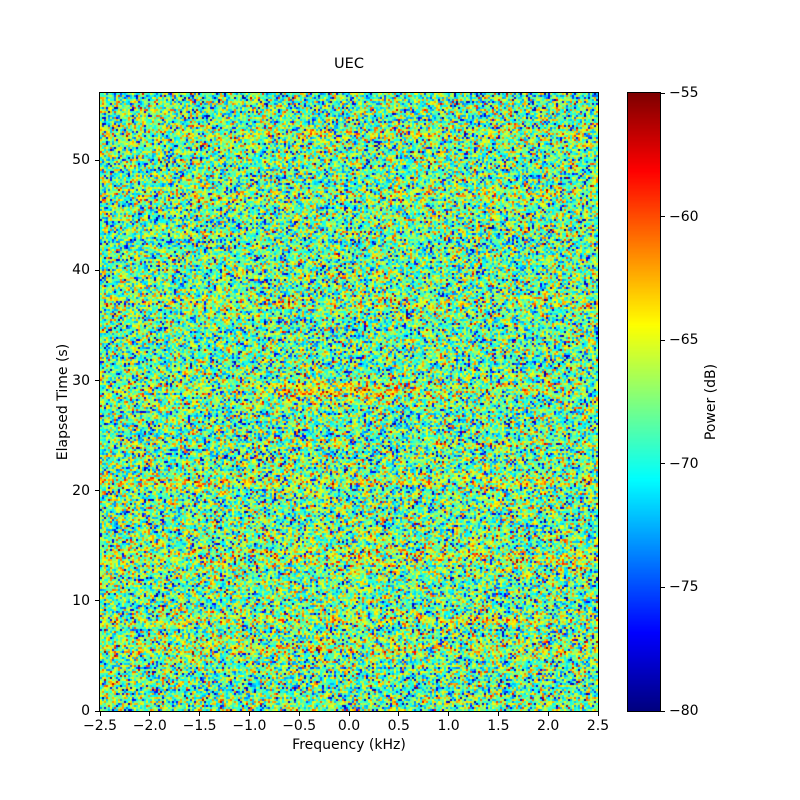  I want to click on x-tick-label: 2.0, so click(548, 726).